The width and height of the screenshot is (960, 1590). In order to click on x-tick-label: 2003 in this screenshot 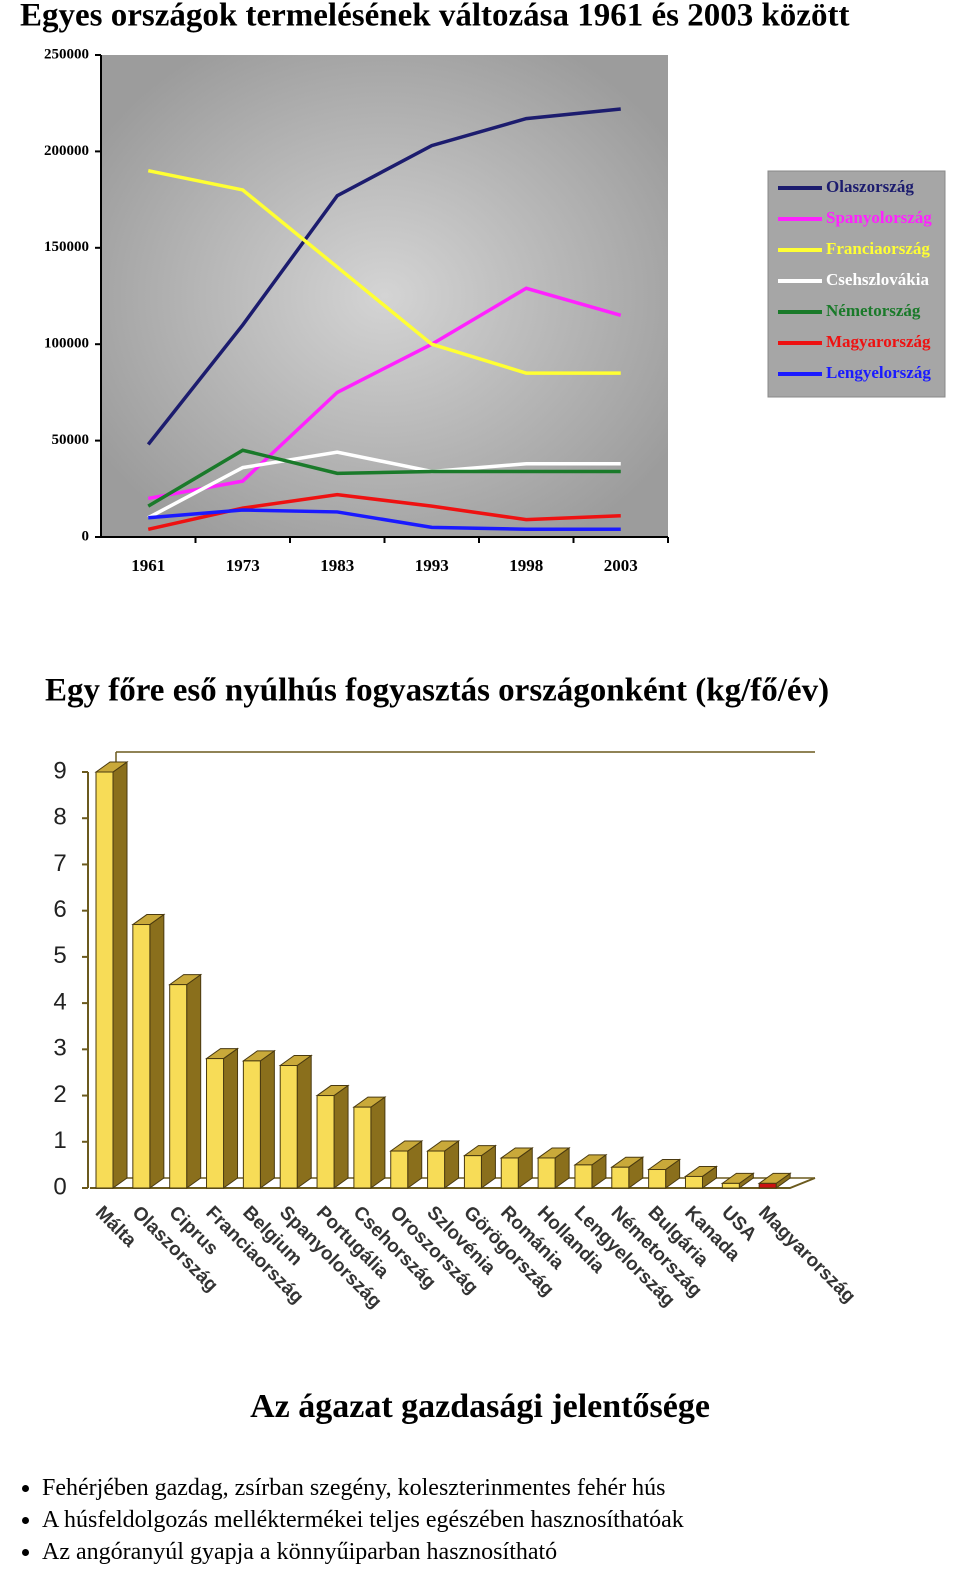, I will do `click(621, 565)`.